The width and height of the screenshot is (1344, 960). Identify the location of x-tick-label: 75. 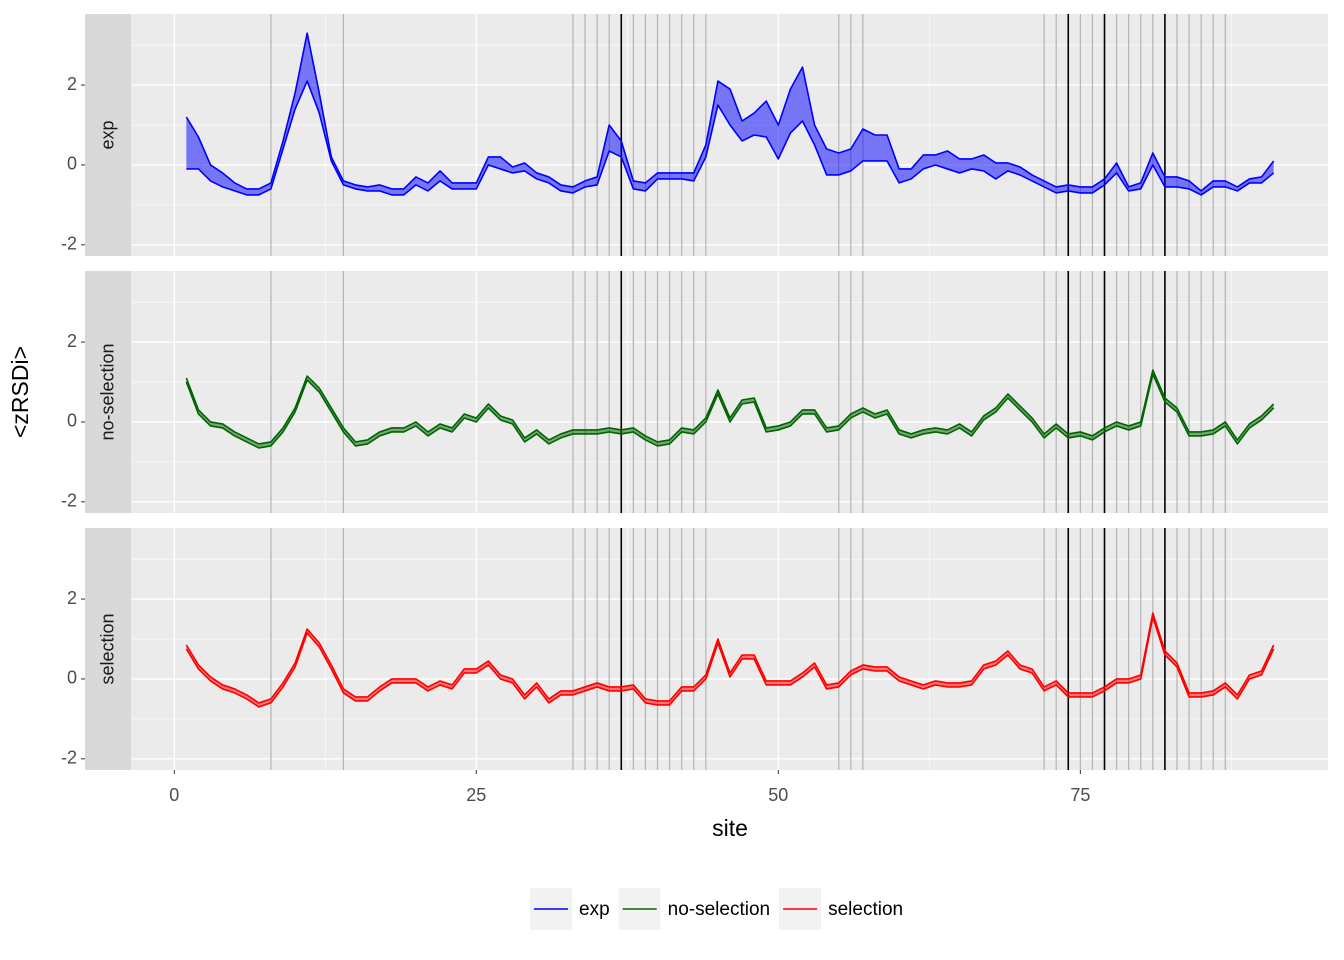
(1080, 795).